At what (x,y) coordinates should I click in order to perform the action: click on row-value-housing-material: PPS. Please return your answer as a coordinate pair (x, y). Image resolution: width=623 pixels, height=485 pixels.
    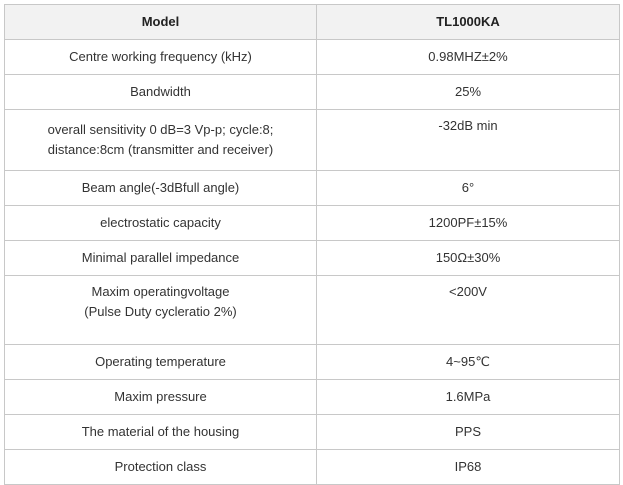
    Looking at the image, I should click on (468, 432).